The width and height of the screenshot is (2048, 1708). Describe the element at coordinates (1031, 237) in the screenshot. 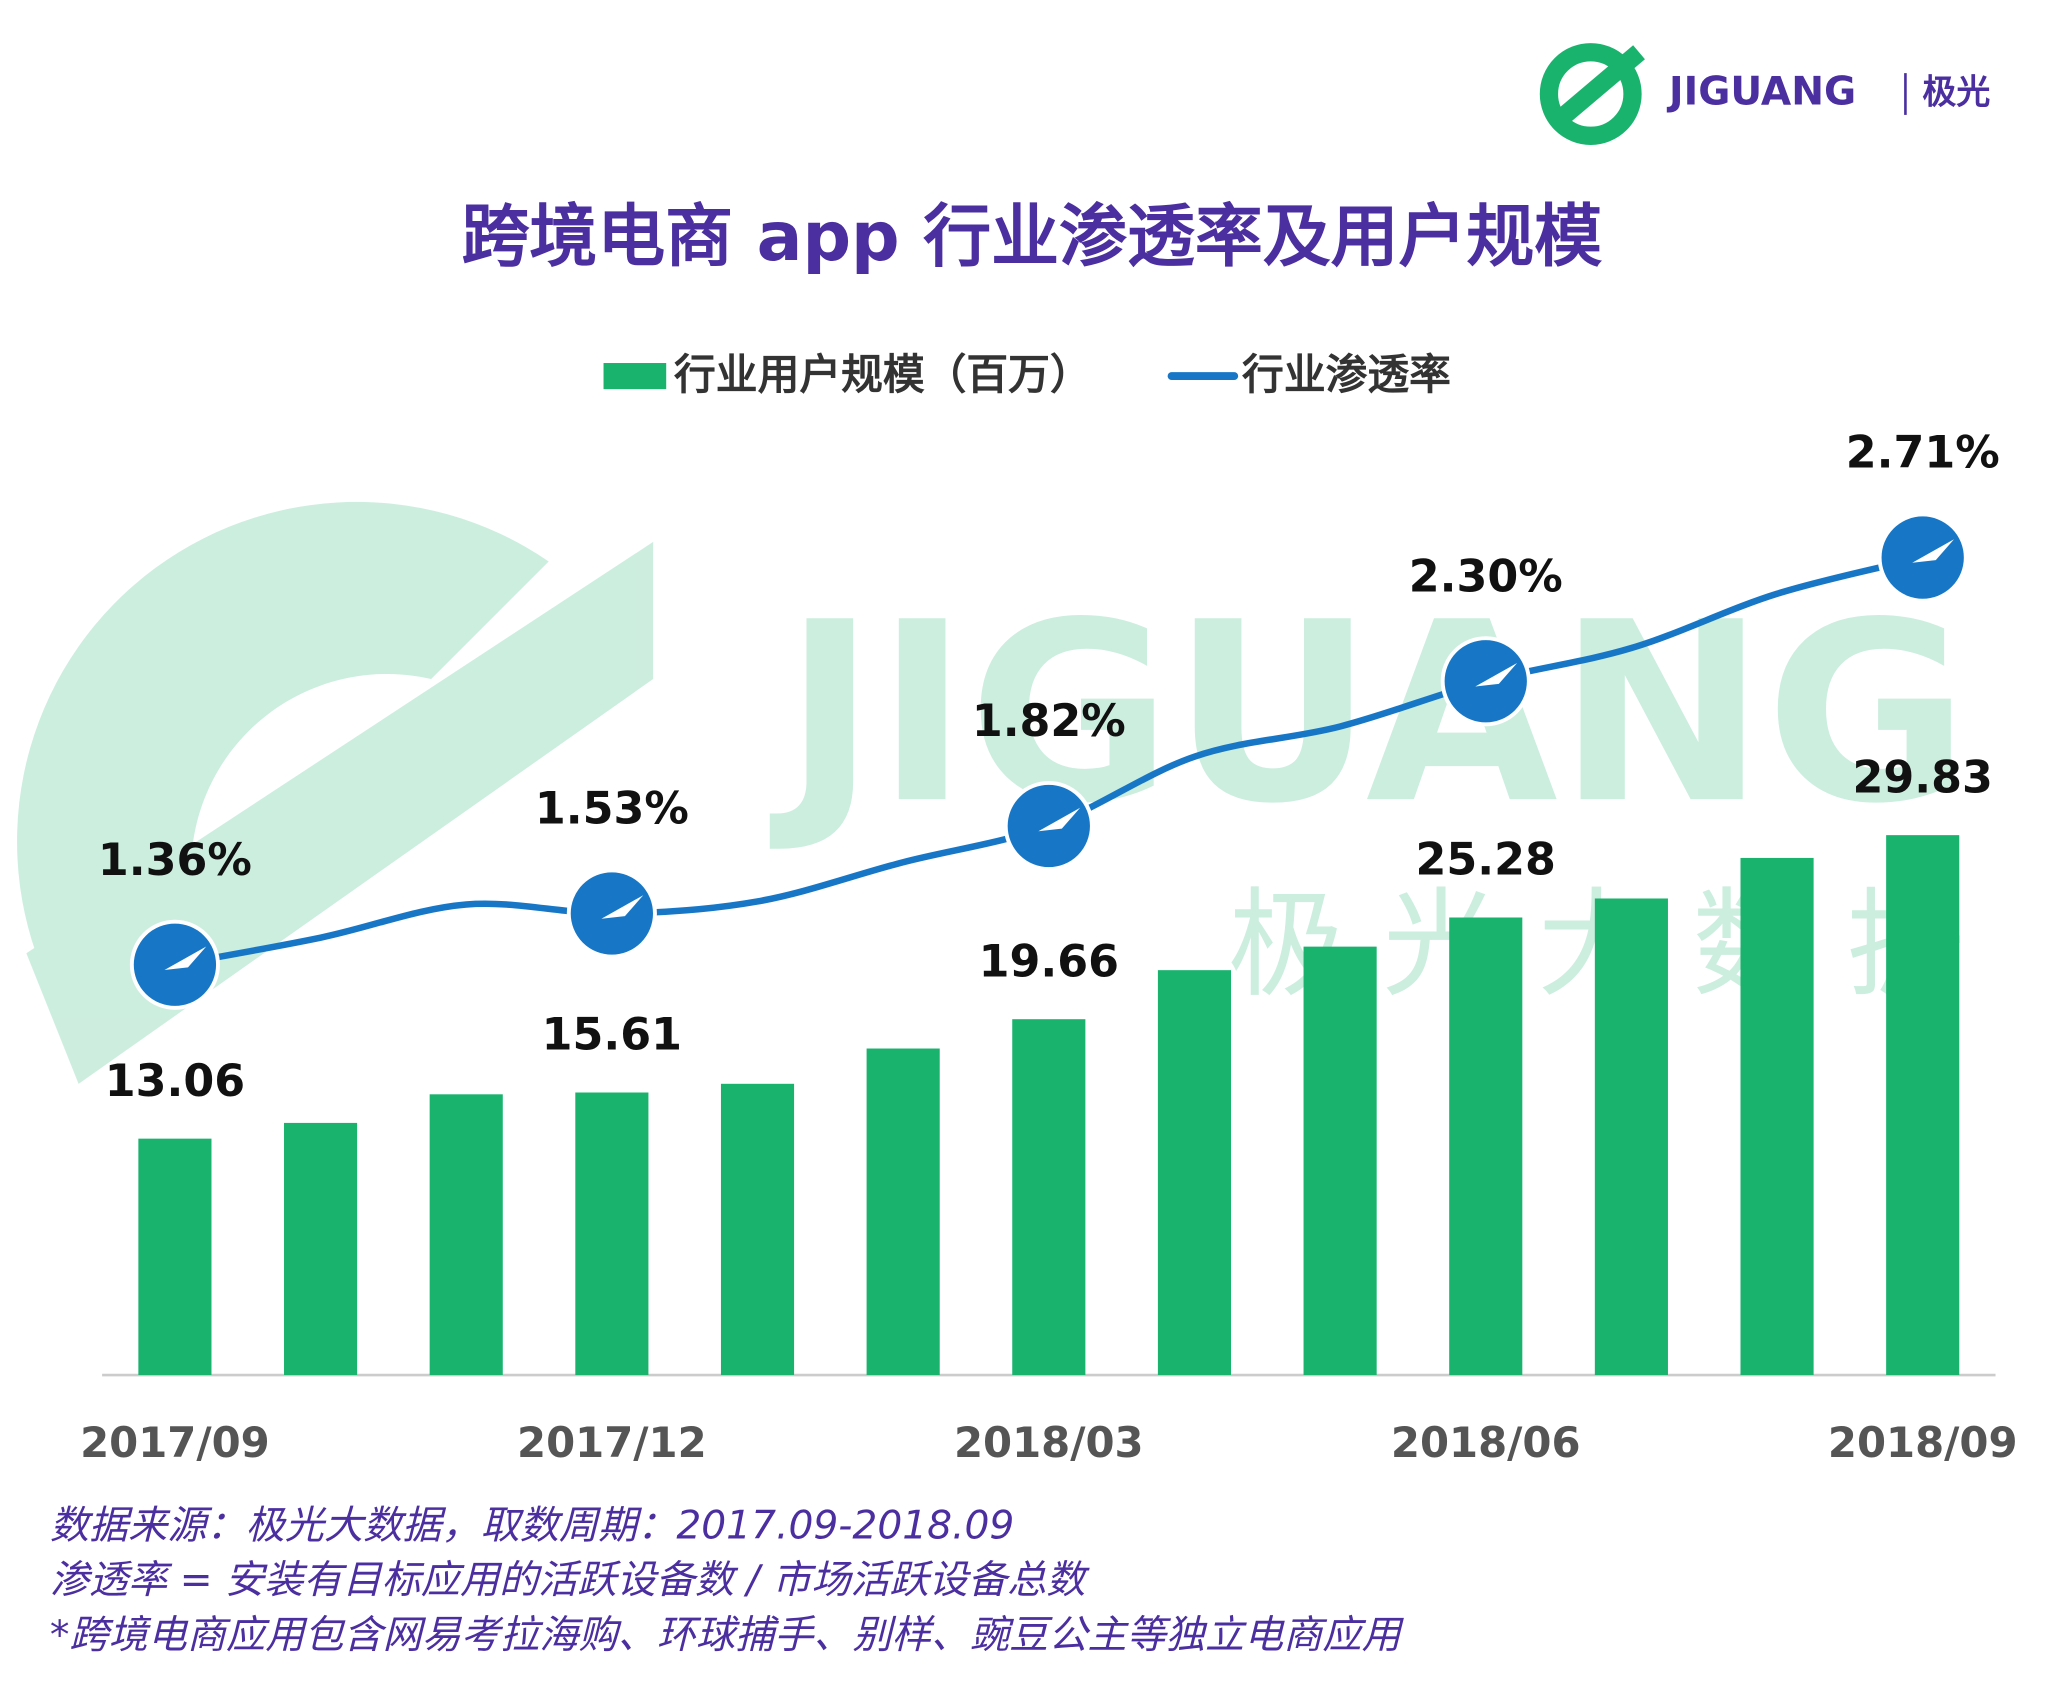

I see `chart-title: 跨境电商 app 行业渗透率及用户规模` at that location.